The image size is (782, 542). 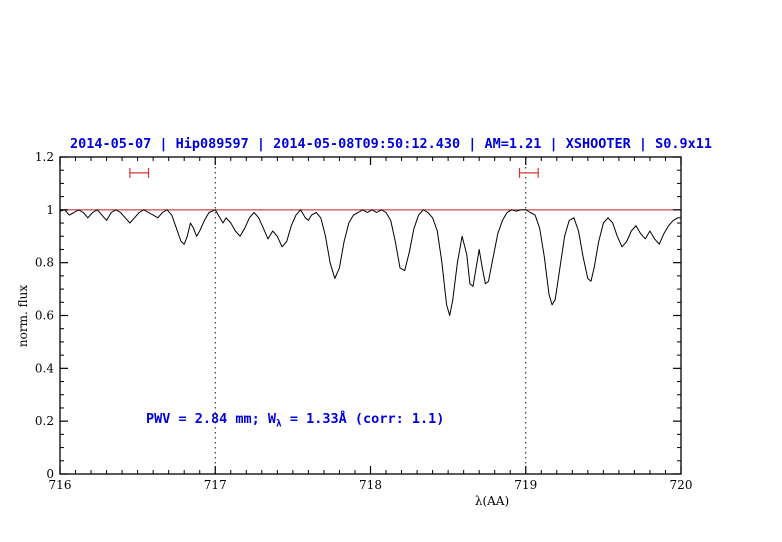 I want to click on pwv-annotation: PWV = 2.84 mm; Wλ = 1.33Å (corr: 1.1), so click(x=295, y=420).